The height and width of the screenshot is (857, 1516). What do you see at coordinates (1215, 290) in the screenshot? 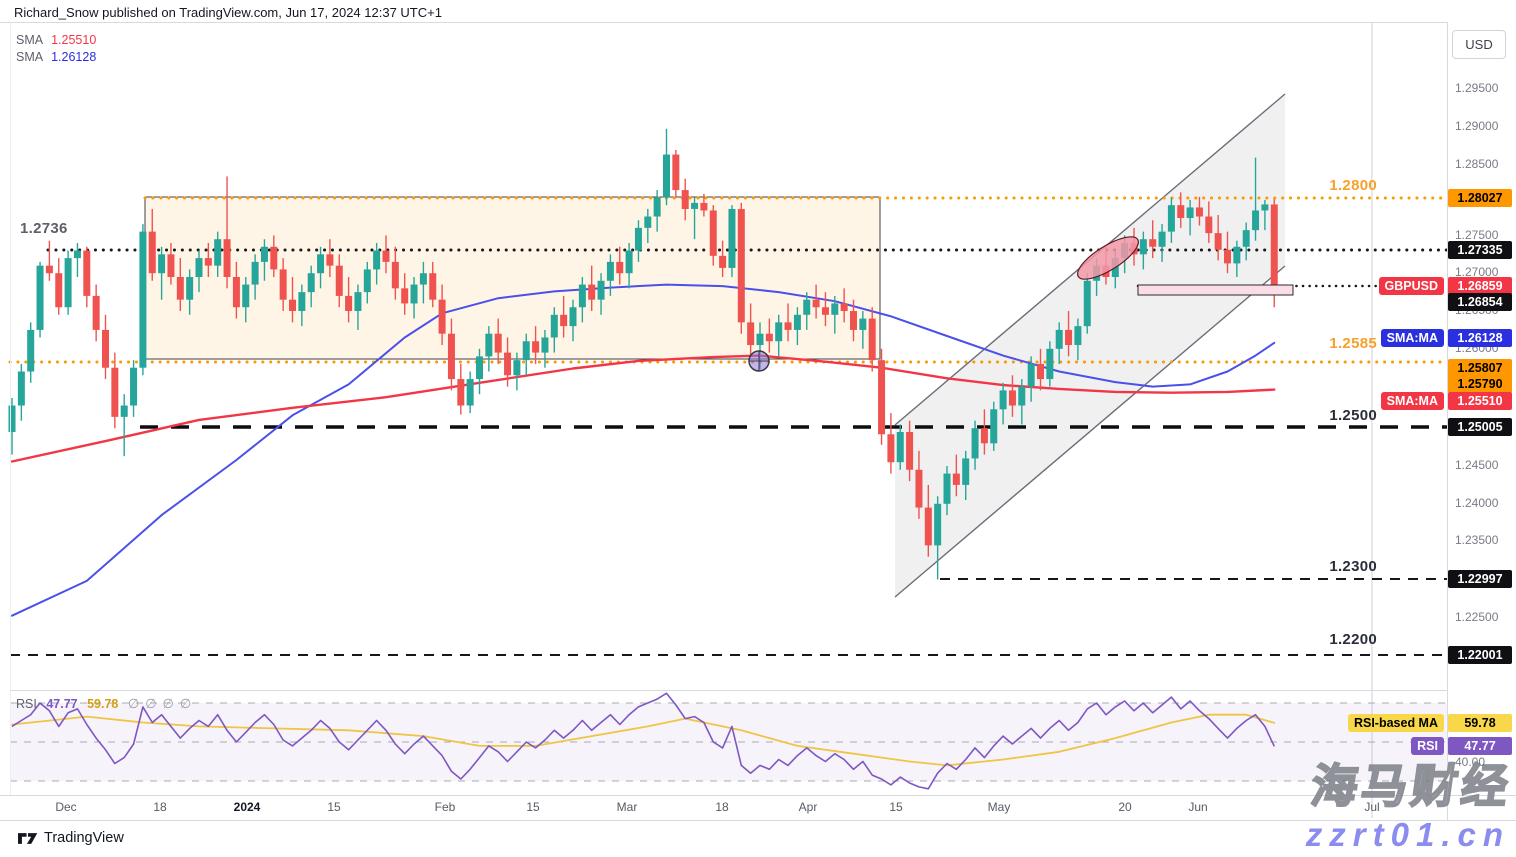
I see `support-flag-rectangle` at bounding box center [1215, 290].